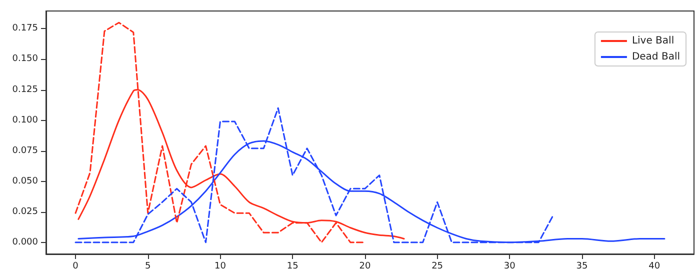  Describe the element at coordinates (220, 267) in the screenshot. I see `x-tick-label: 10` at that location.